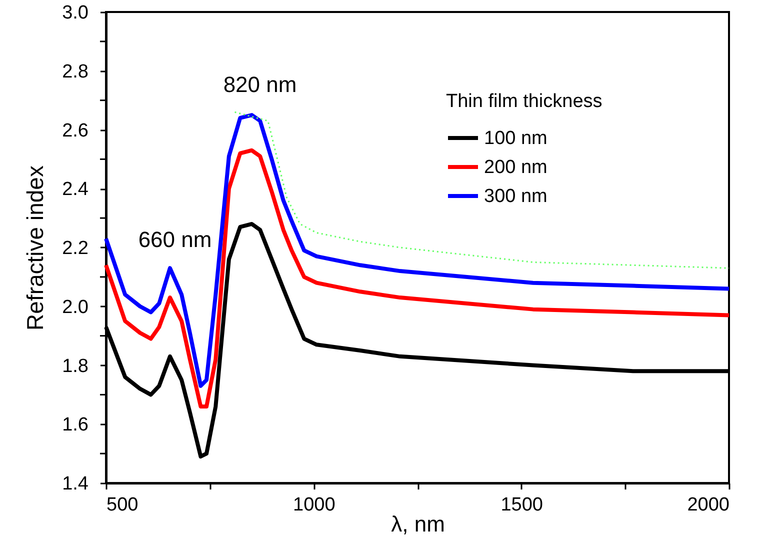 Image resolution: width=758 pixels, height=544 pixels. Describe the element at coordinates (75, 13) in the screenshot. I see `y-tick-label: 3.0` at that location.